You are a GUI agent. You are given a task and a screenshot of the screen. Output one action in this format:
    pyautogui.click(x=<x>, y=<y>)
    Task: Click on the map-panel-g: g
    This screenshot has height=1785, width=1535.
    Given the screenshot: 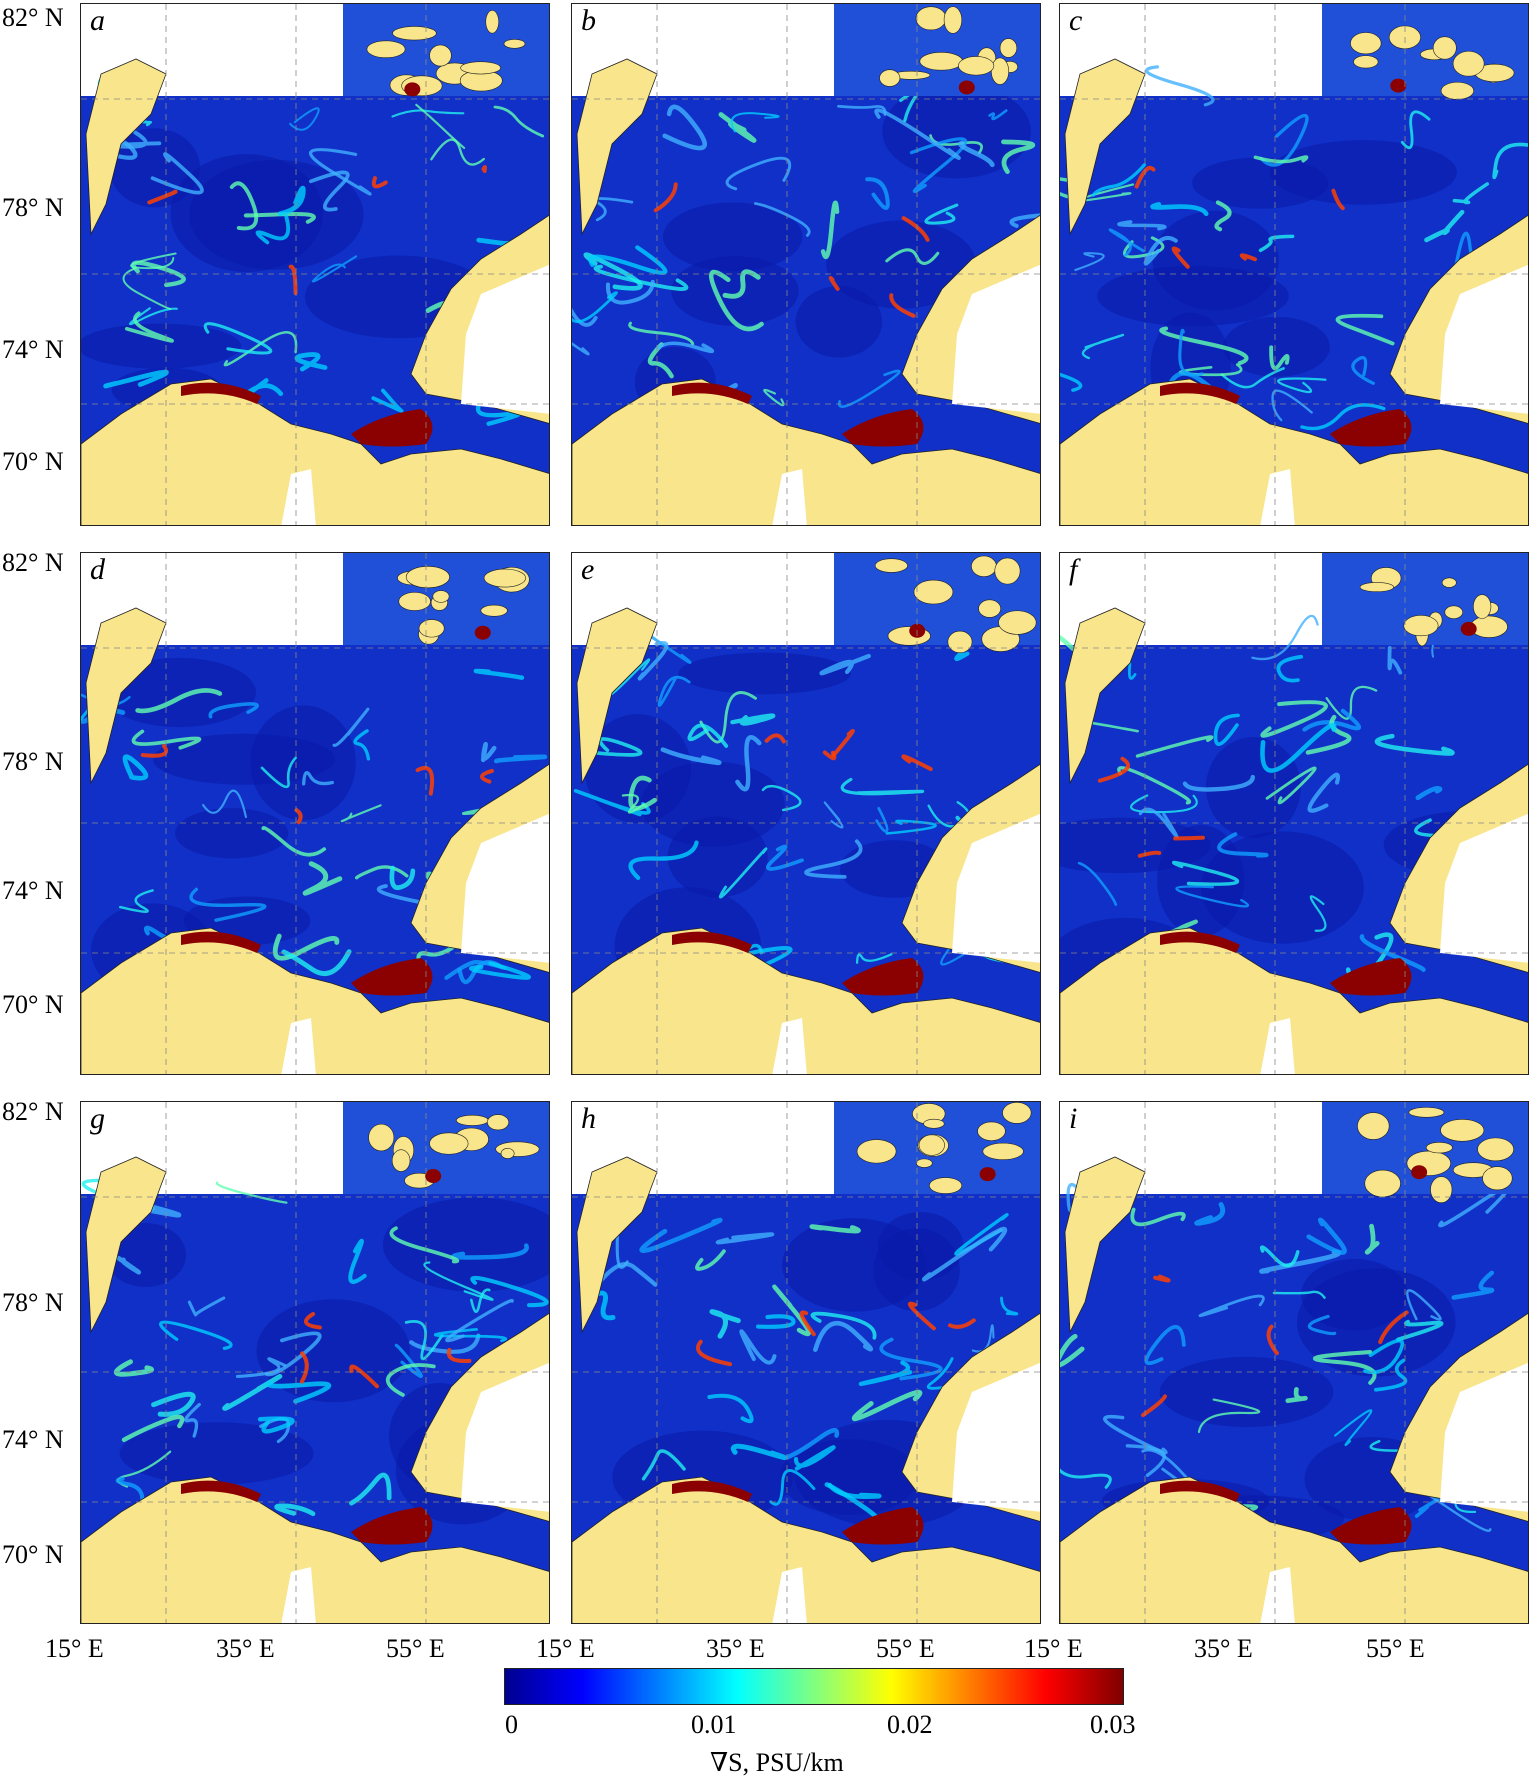 What is the action you would take?
    pyautogui.click(x=315, y=1362)
    